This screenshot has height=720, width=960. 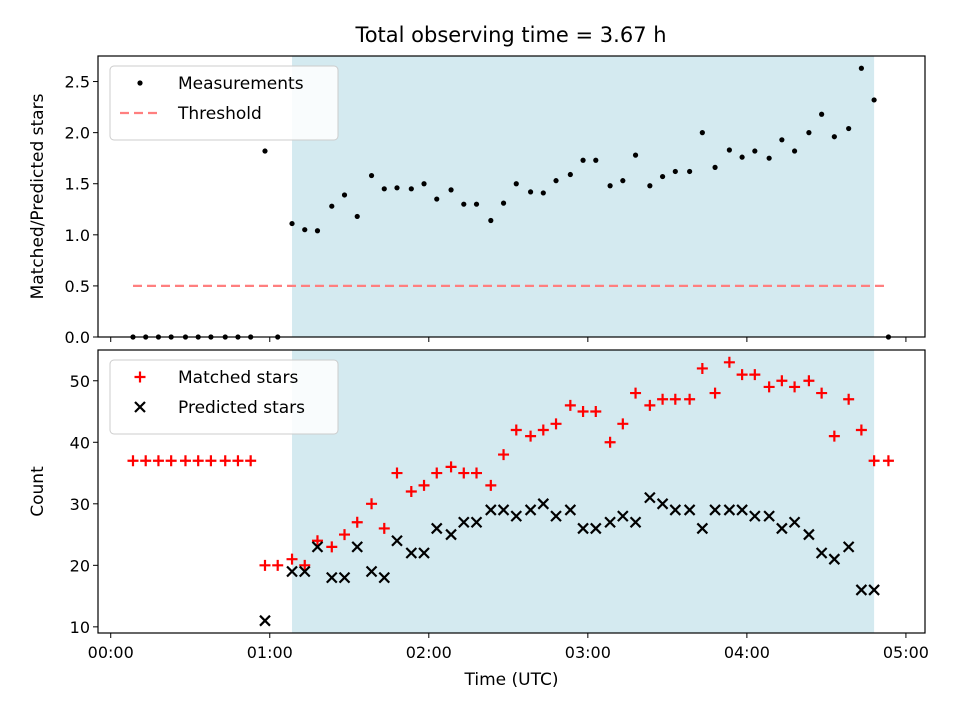 What do you see at coordinates (77, 337) in the screenshot?
I see `y-tick-label: 0.0` at bounding box center [77, 337].